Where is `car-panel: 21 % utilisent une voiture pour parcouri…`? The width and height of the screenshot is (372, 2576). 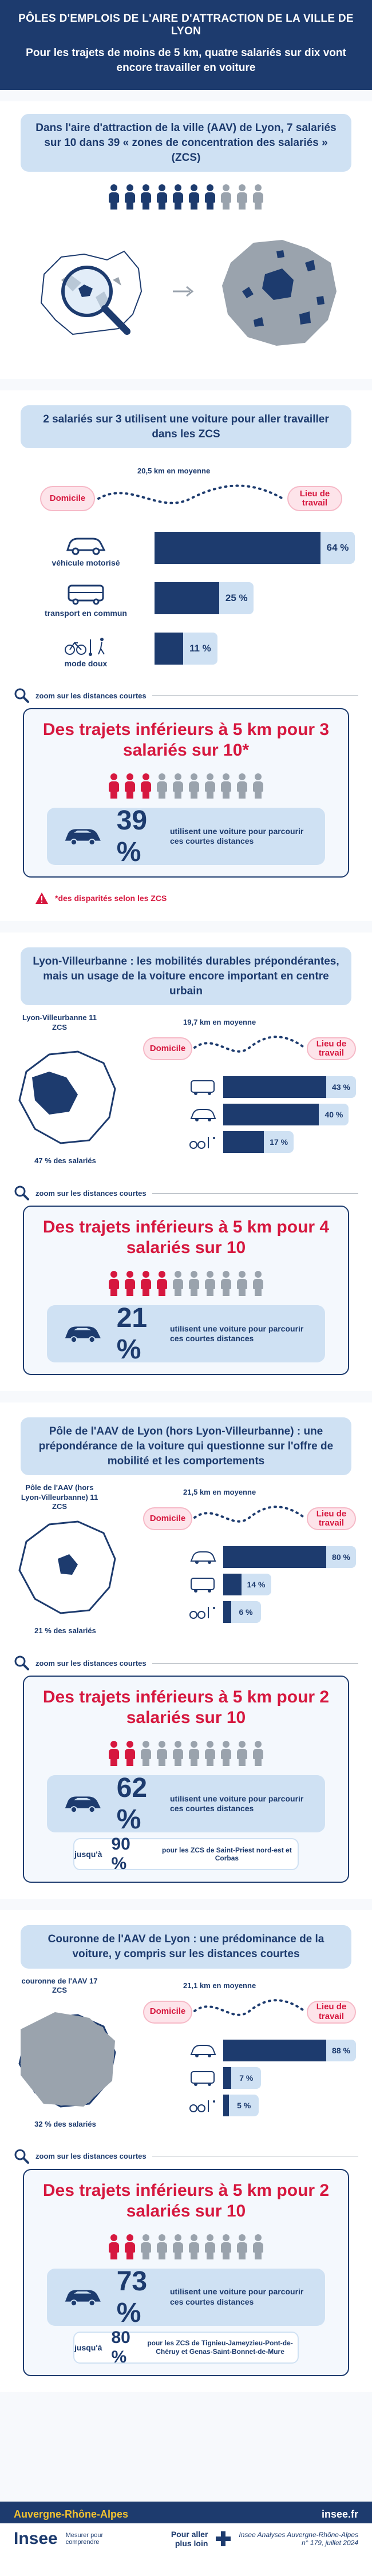 car-panel: 21 % utilisent une voiture pour parcouri… is located at coordinates (186, 1334).